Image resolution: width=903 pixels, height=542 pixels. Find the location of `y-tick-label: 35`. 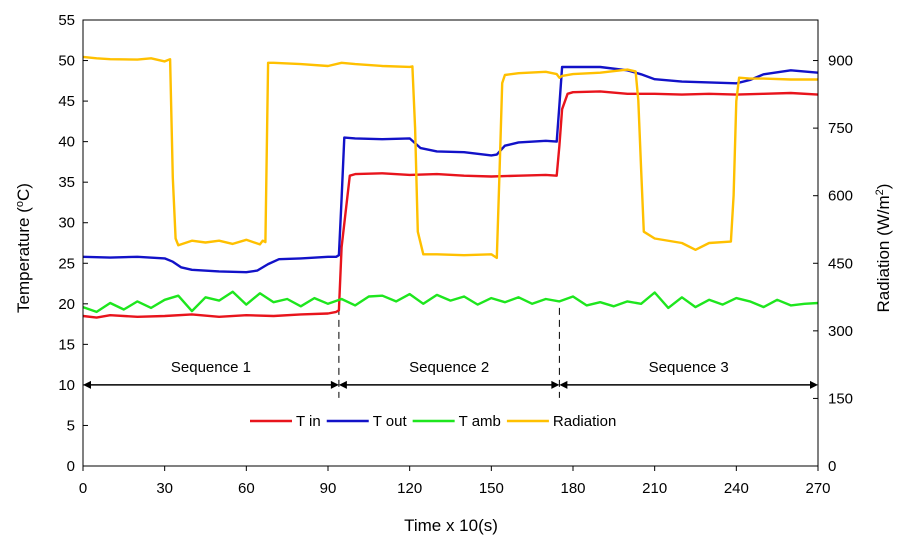

y-tick-label: 35 is located at coordinates (66, 182).